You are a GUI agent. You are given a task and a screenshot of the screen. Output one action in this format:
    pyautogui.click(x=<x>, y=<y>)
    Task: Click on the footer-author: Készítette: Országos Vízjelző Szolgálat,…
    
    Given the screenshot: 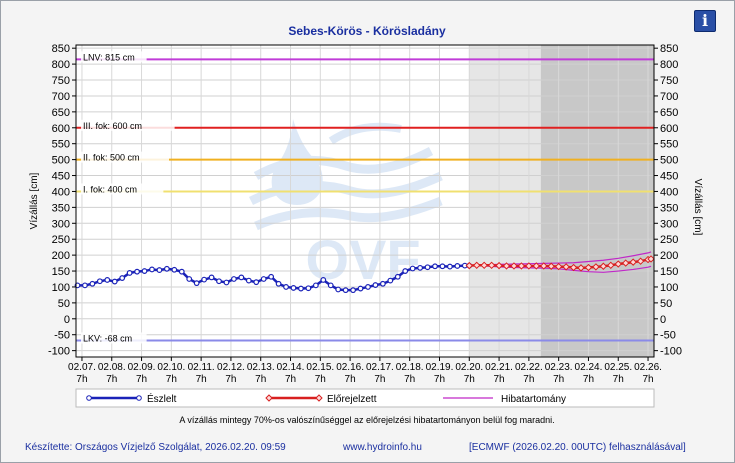 What is the action you would take?
    pyautogui.click(x=155, y=447)
    